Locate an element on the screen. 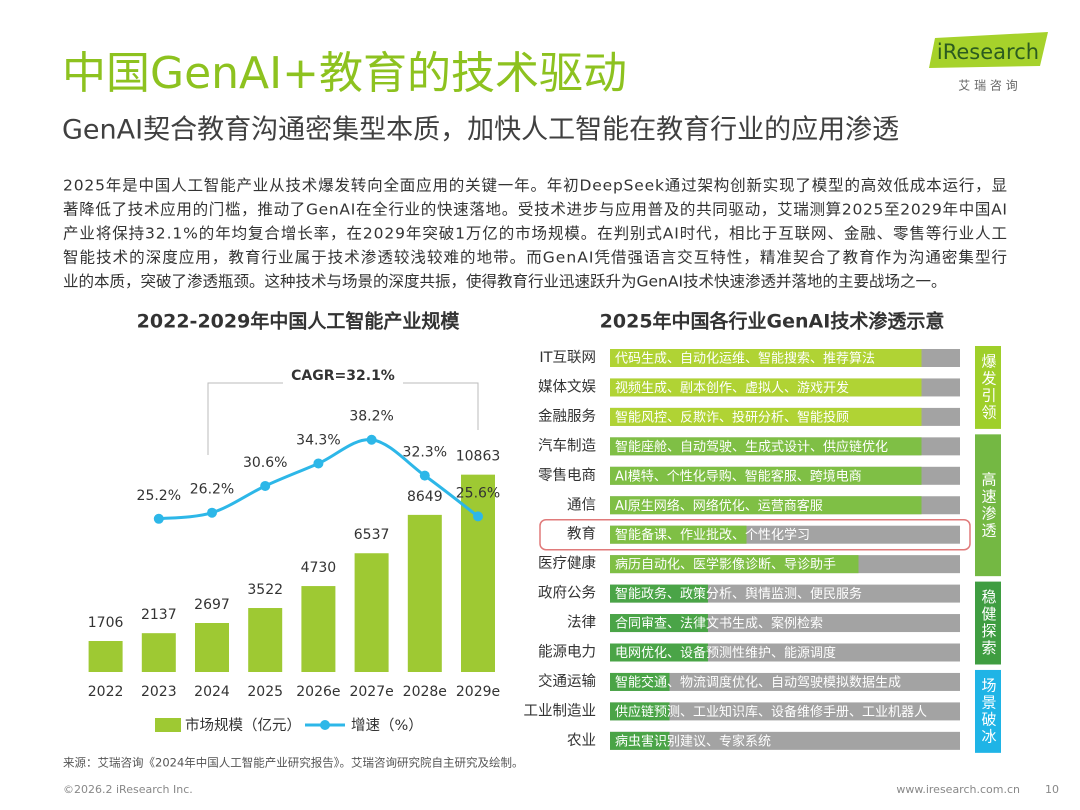  legend-label: 增速（%） is located at coordinates (387, 725).